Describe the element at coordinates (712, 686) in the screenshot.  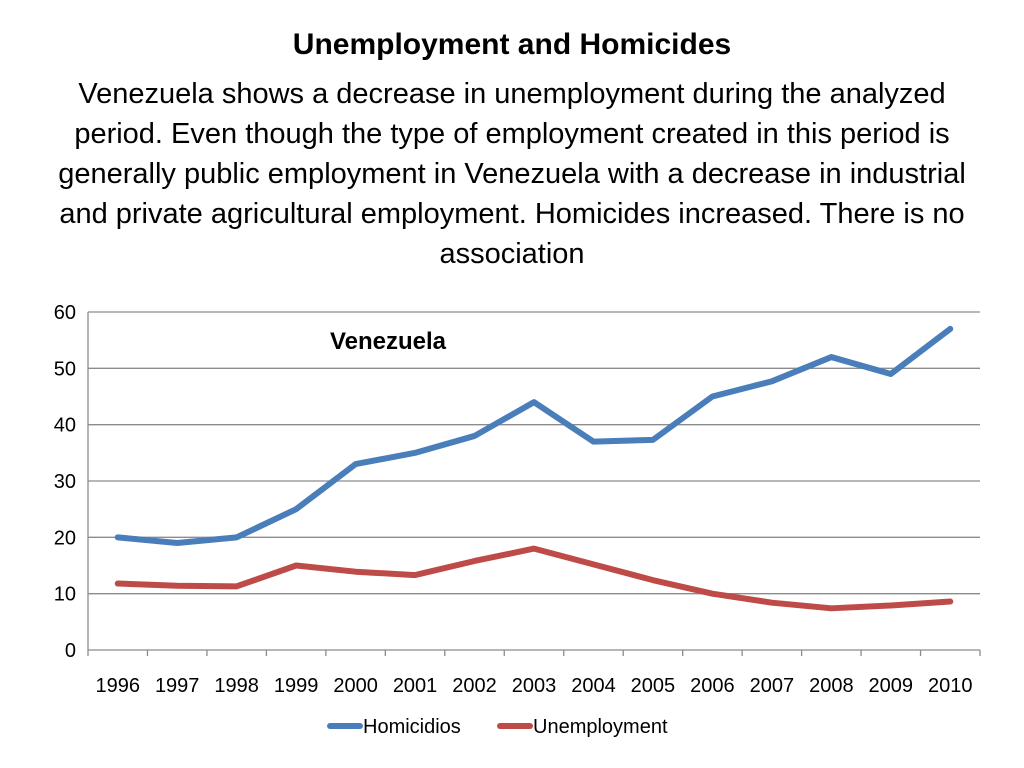
I see `x-tick-label: 2006` at that location.